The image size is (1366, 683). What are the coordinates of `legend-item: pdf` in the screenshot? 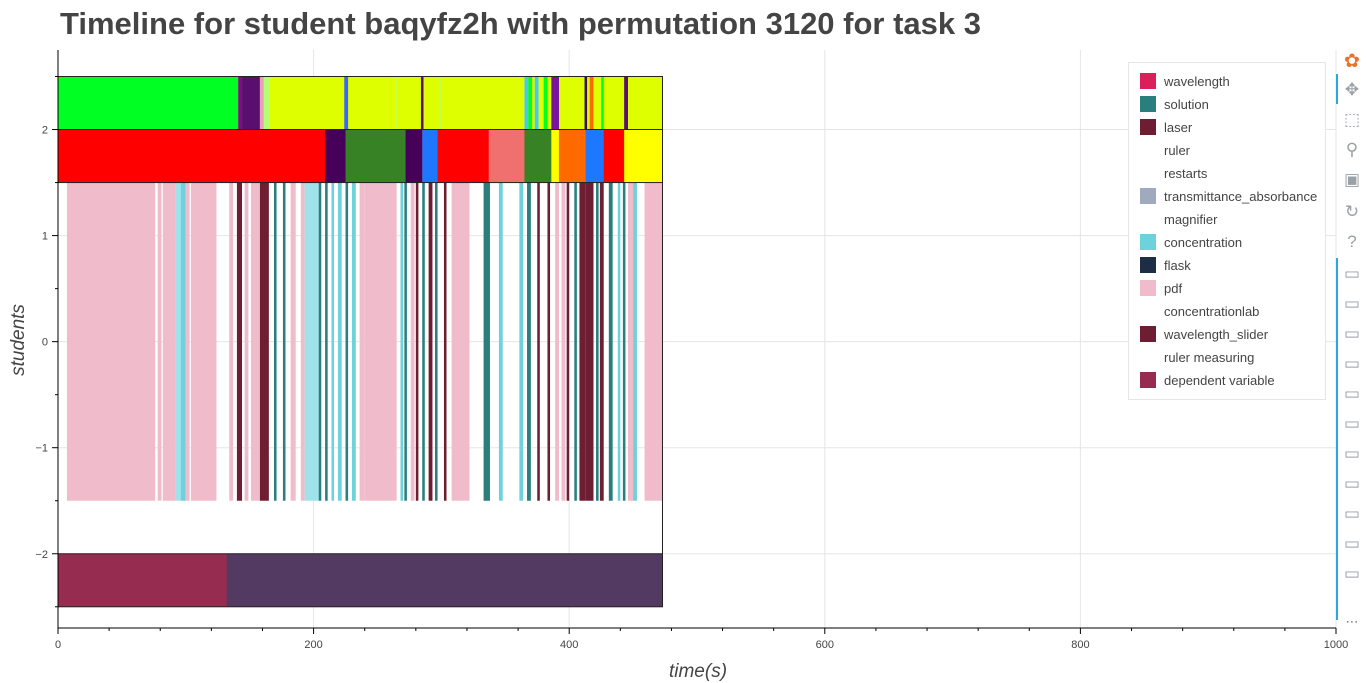 It's located at (1161, 288).